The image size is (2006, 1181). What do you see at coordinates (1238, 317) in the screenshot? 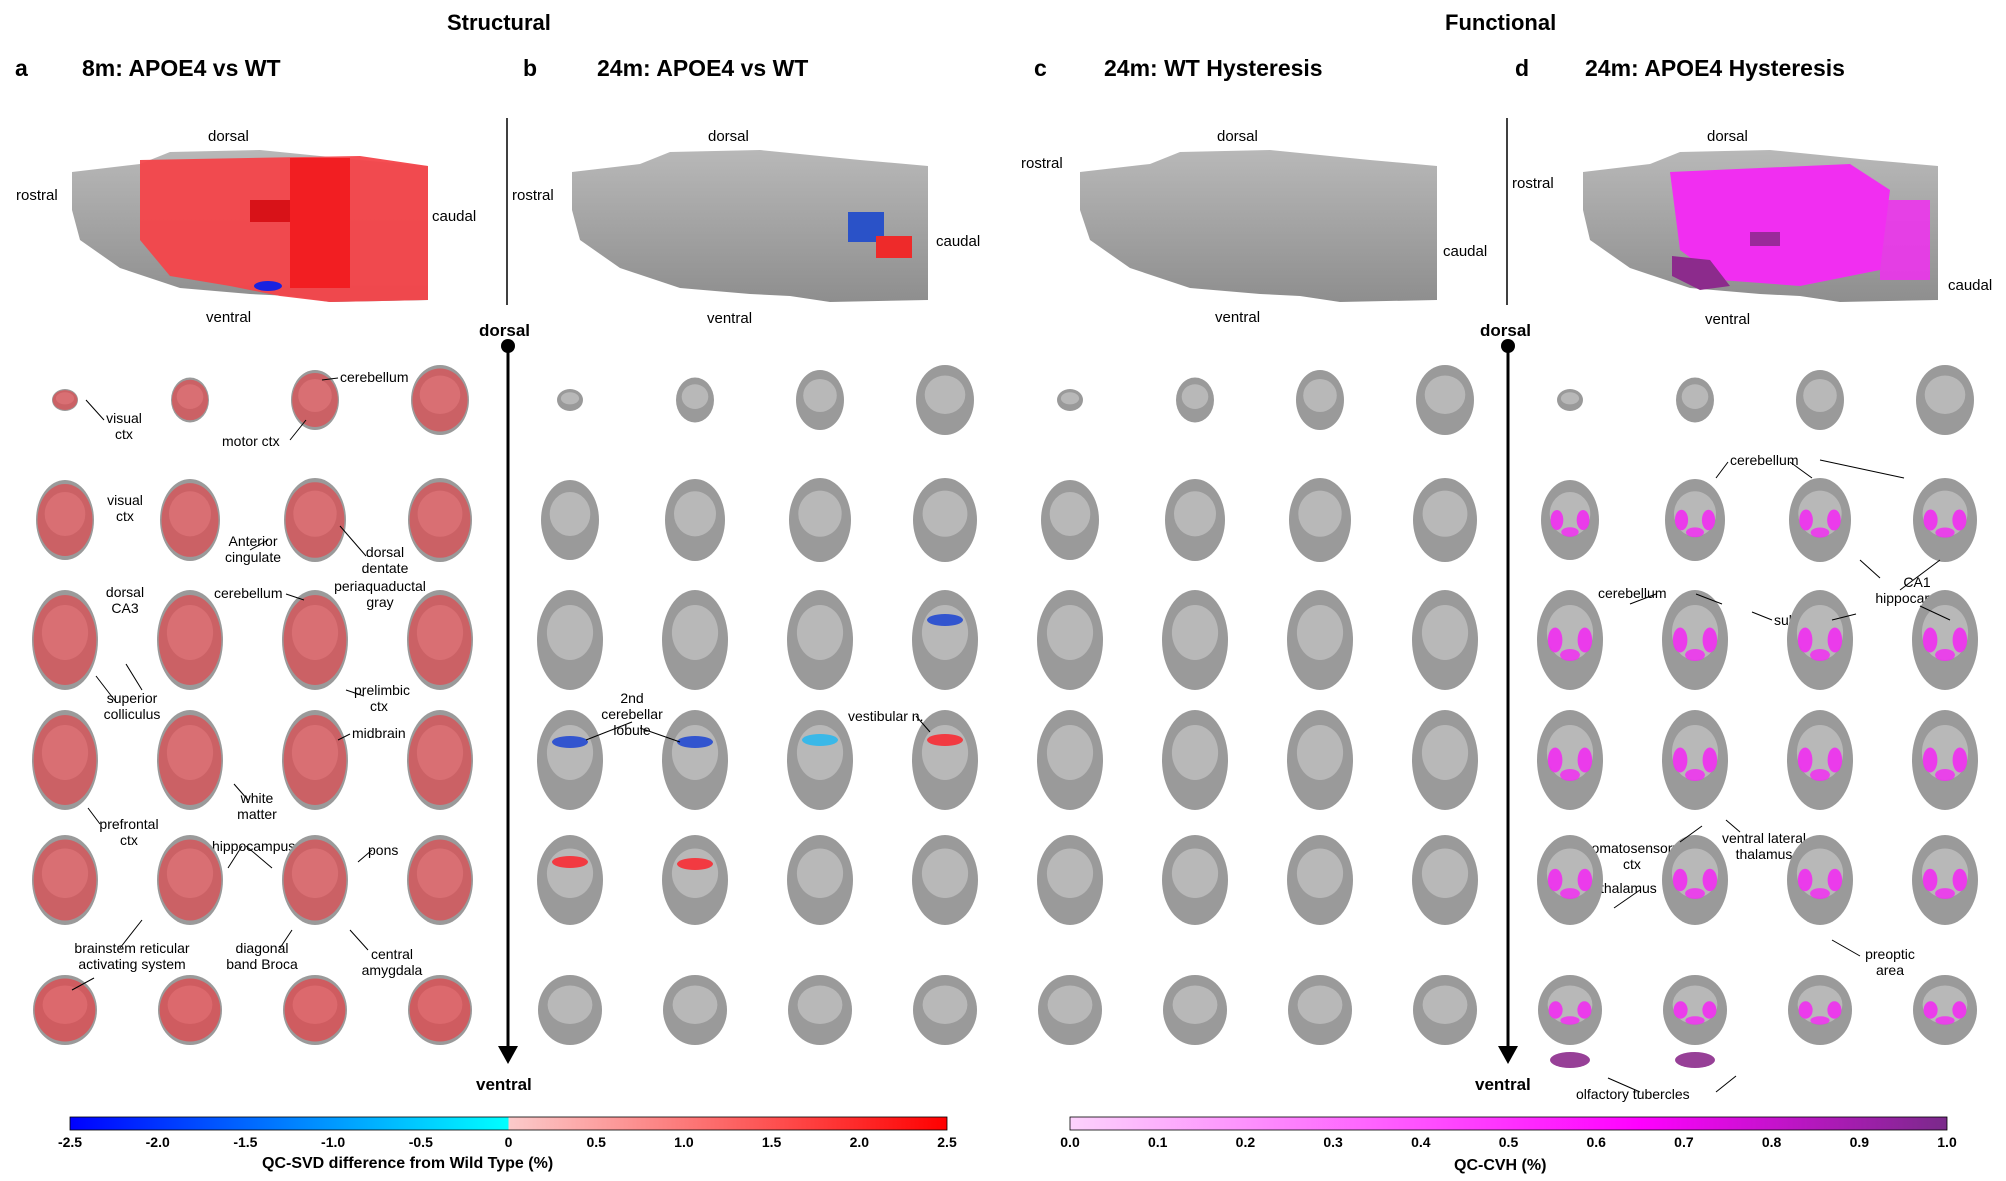
I see `panel-c-ventral-label: ventral` at bounding box center [1238, 317].